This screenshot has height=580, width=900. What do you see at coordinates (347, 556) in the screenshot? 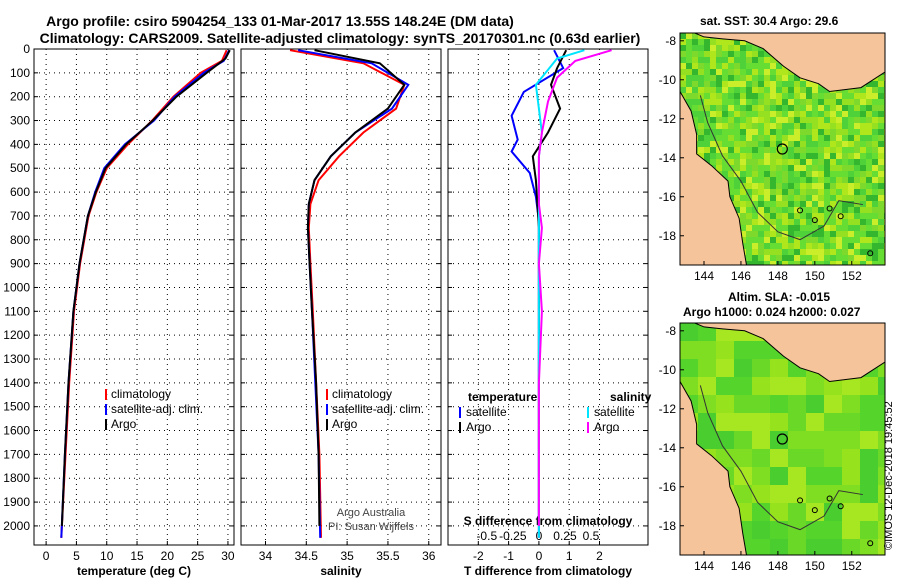
I see `x-tick-label: 35` at bounding box center [347, 556].